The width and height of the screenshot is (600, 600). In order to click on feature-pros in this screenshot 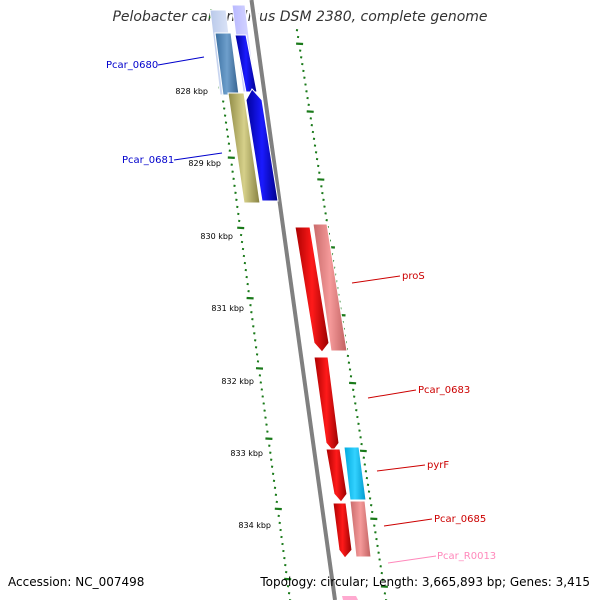, I will do `click(330, 287)`.